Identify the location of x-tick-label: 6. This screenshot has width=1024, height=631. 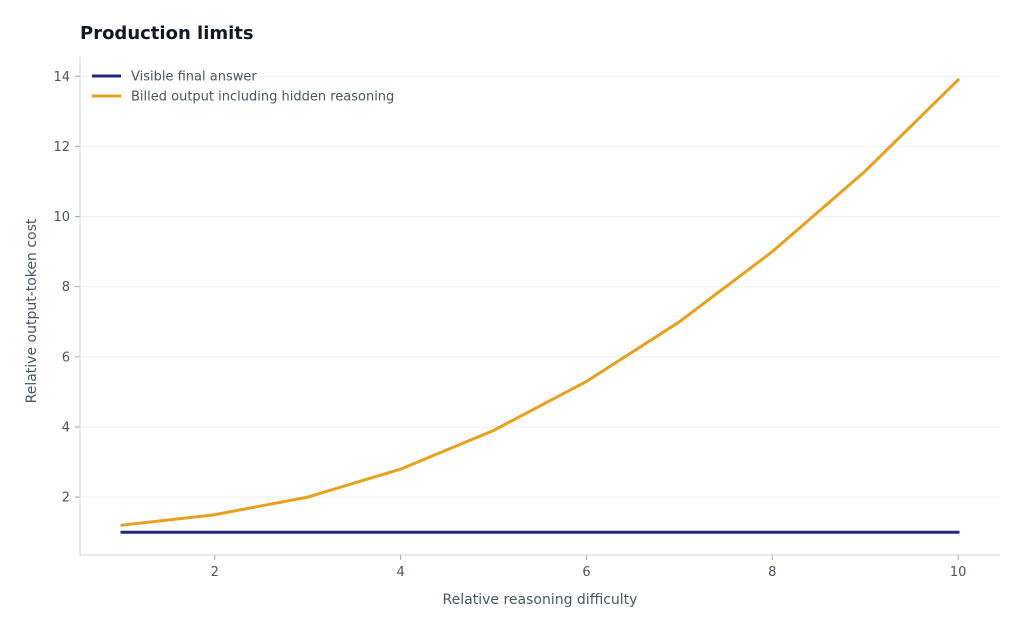
(586, 572).